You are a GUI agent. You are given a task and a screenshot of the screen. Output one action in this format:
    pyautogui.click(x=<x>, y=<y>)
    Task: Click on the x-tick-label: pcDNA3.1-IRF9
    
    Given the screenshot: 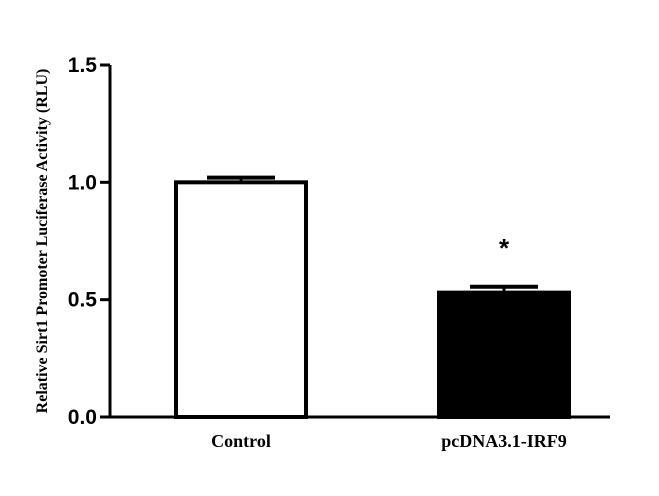 What is the action you would take?
    pyautogui.click(x=504, y=441)
    